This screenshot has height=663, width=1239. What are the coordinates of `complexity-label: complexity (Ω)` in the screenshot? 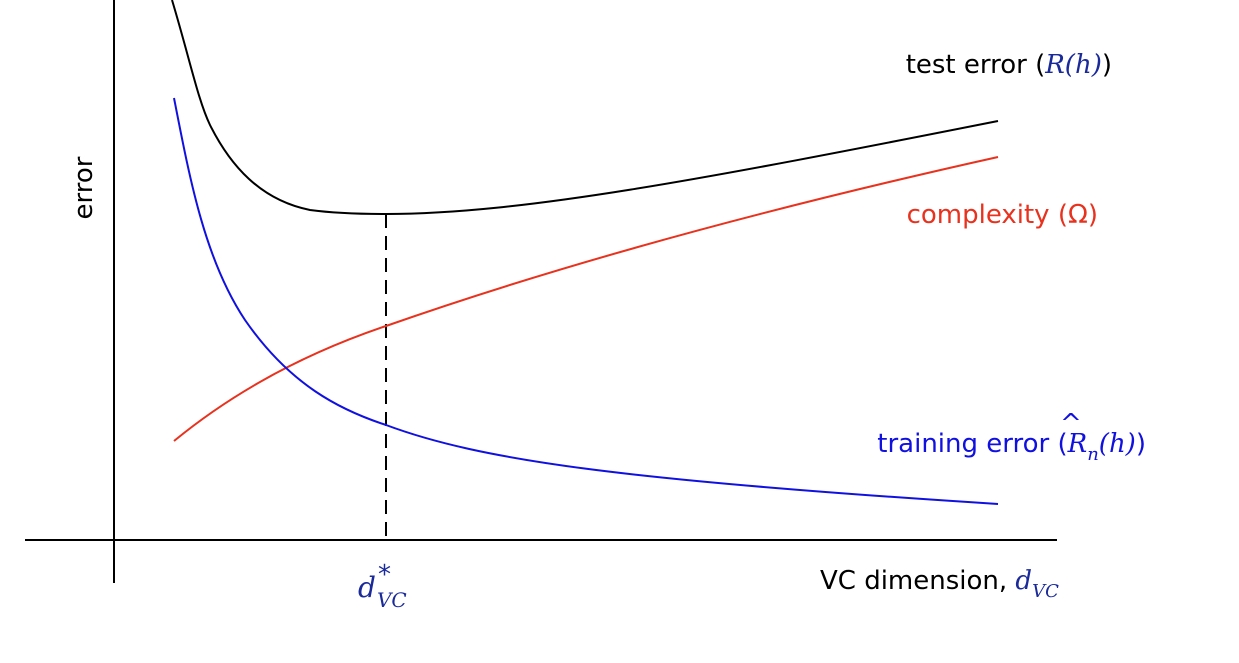 It's located at (1002, 215).